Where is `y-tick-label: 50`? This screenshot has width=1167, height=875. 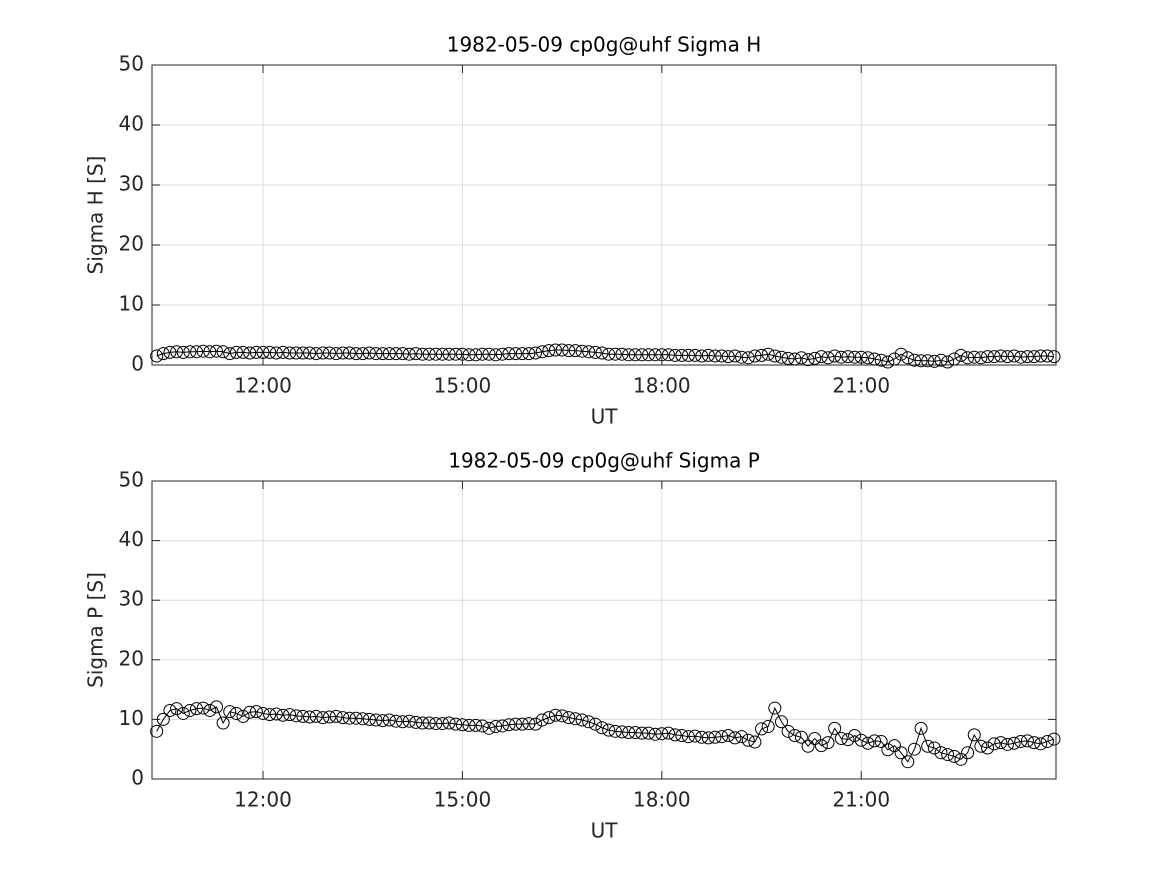
y-tick-label: 50 is located at coordinates (131, 480).